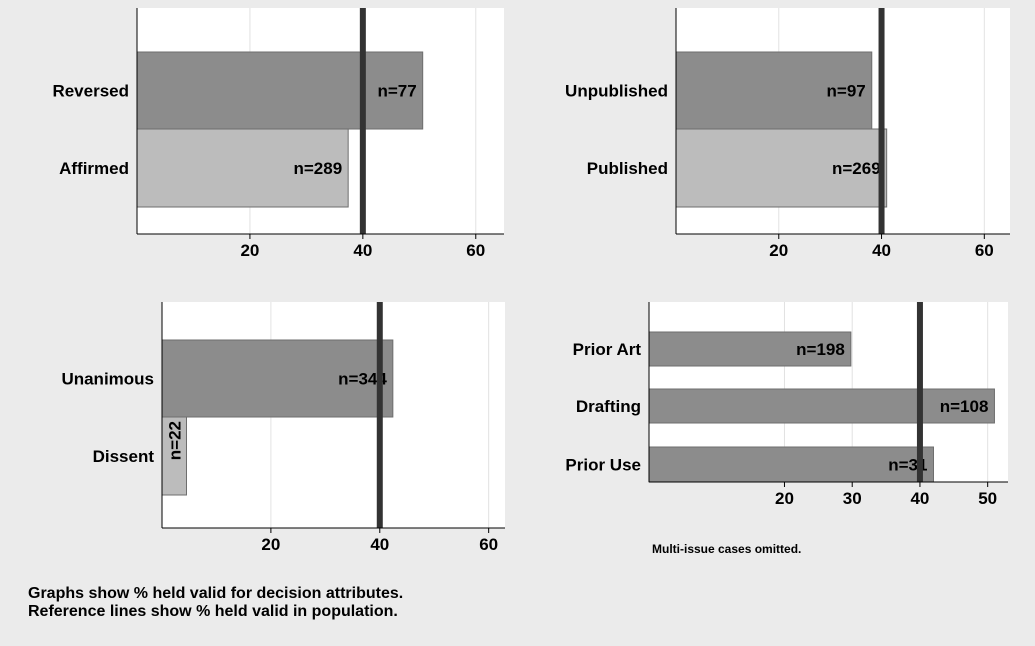 This screenshot has height=646, width=1035. Describe the element at coordinates (852, 498) in the screenshot. I see `x-tick-label: 30` at that location.